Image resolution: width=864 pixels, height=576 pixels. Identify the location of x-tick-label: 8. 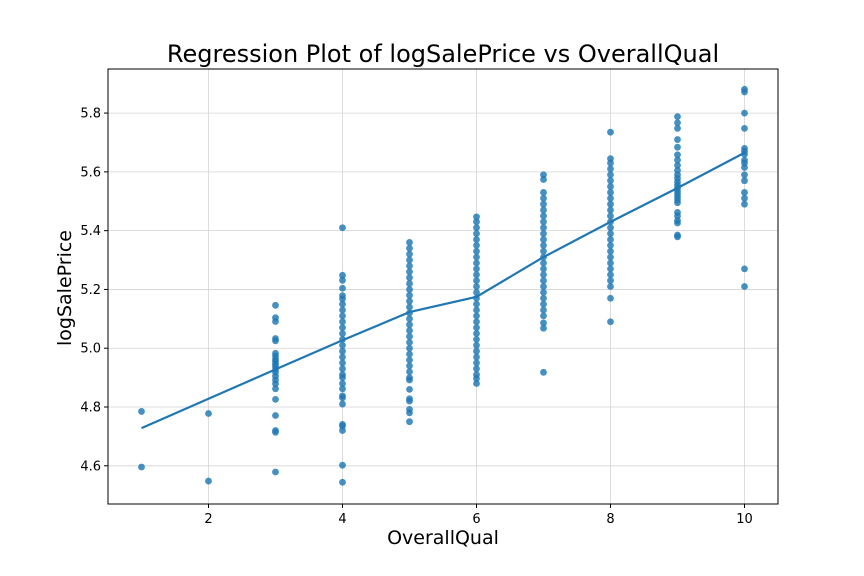
(610, 519).